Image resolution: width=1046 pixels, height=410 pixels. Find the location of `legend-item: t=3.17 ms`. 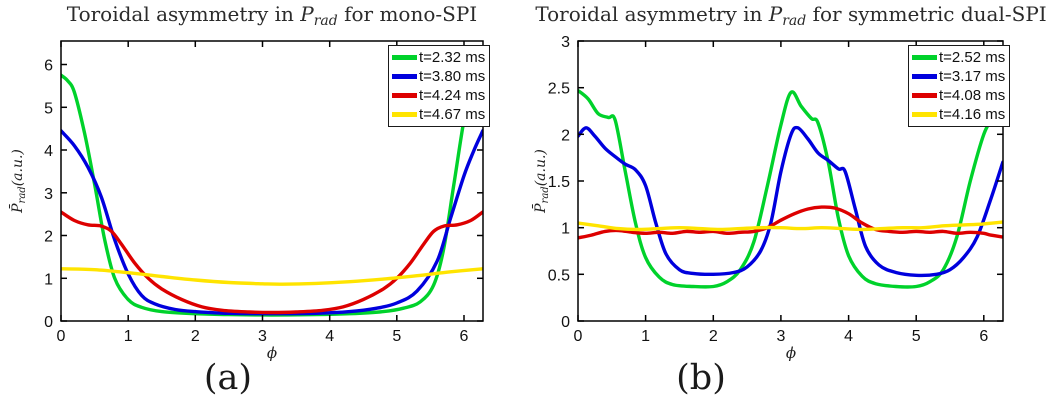

legend-item: t=3.17 ms is located at coordinates (958, 76).